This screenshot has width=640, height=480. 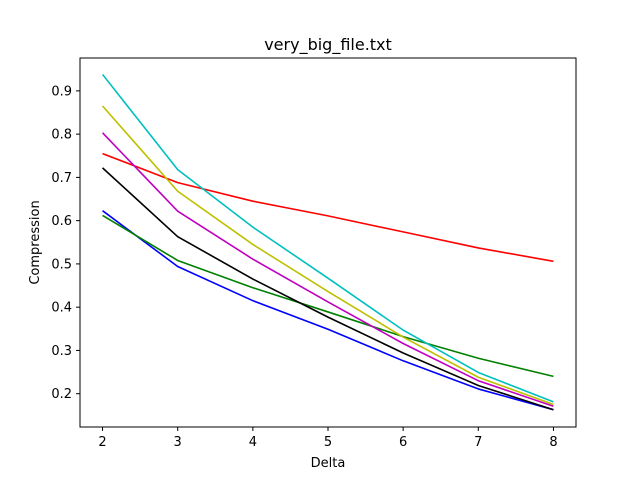 What do you see at coordinates (61, 221) in the screenshot?
I see `y-tick-label: 0.6` at bounding box center [61, 221].